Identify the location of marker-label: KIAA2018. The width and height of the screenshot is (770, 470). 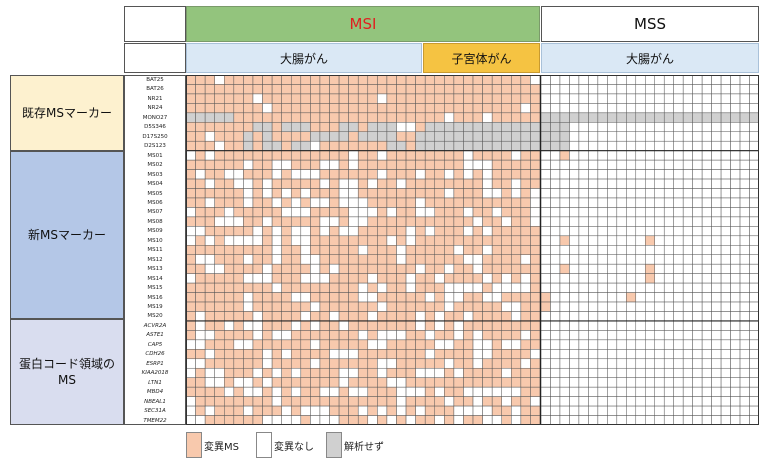
(155, 373).